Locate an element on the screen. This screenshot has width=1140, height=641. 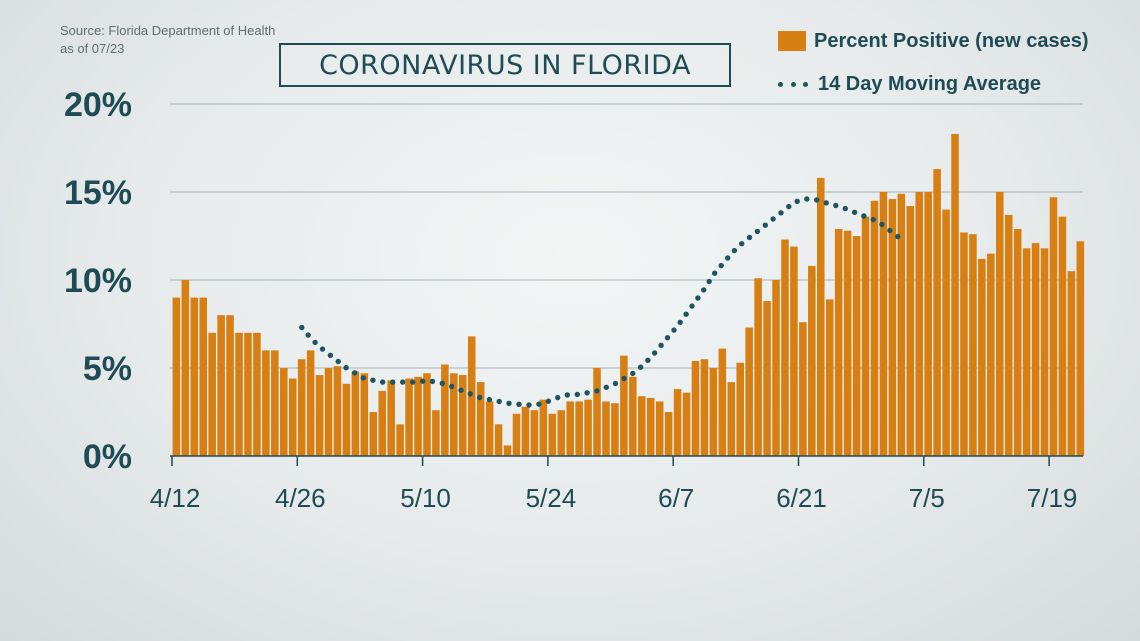
legend-label: Percent Positive (new cases) is located at coordinates (951, 40).